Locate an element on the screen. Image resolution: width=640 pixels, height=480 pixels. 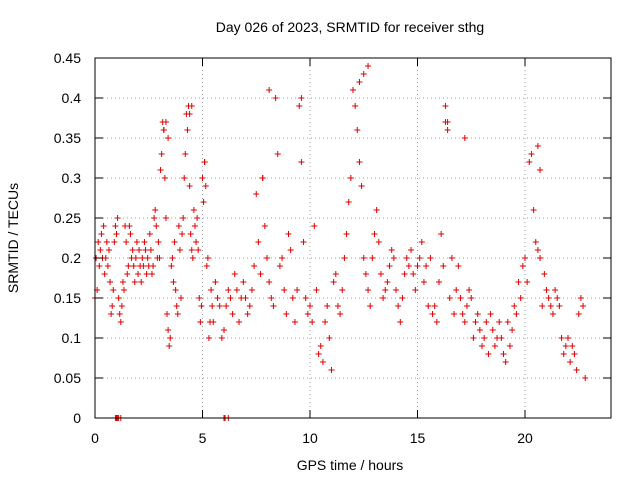
x-tick-label: 15 is located at coordinates (418, 438).